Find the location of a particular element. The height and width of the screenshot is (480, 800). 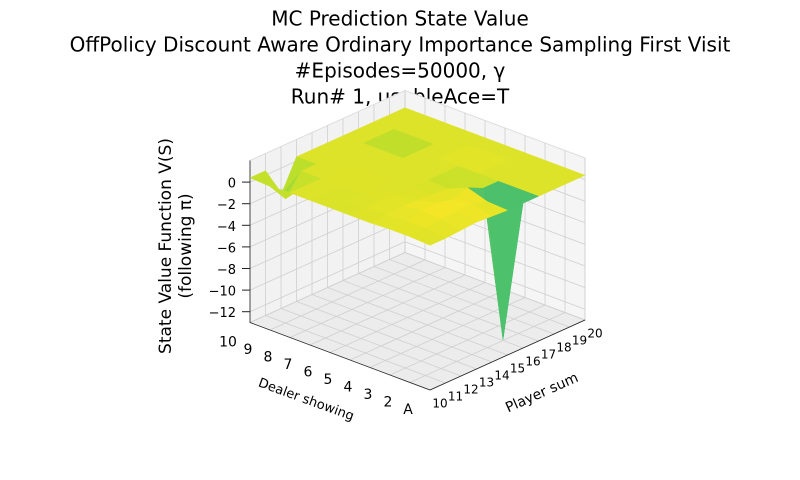

x-tick-label: 10 is located at coordinates (439, 404).